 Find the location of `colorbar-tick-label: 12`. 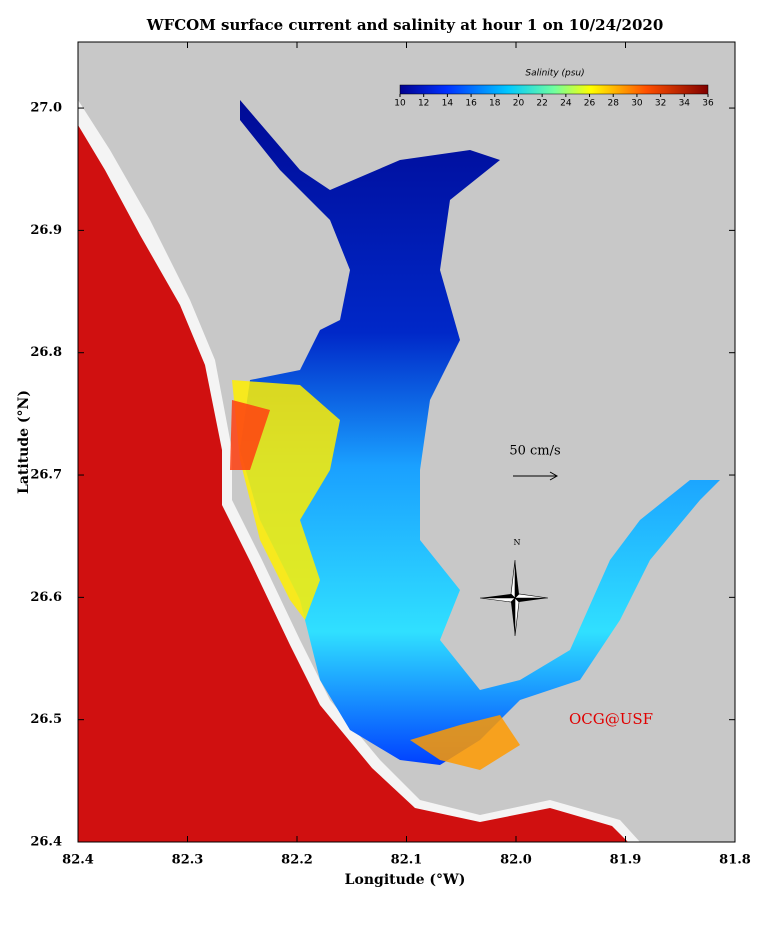

colorbar-tick-label: 12 is located at coordinates (423, 104).